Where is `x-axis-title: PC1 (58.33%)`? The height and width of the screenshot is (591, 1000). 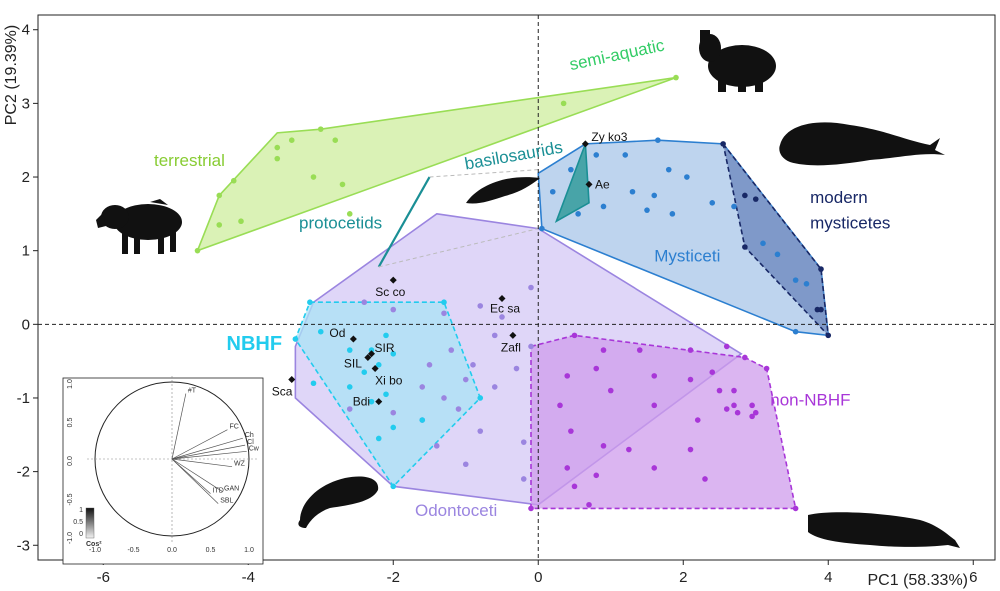
x-axis-title: PC1 (58.33%) is located at coordinates (918, 580).